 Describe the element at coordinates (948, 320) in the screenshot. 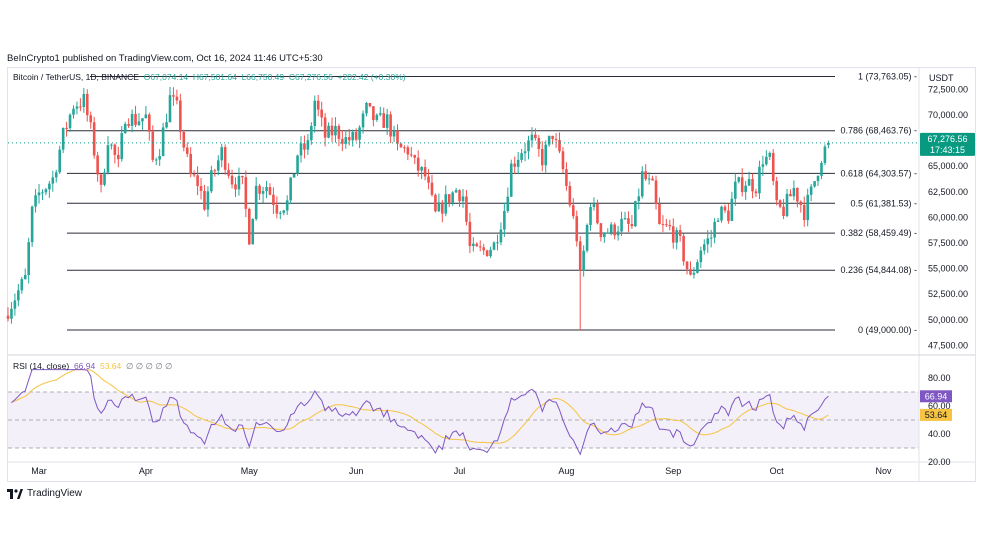

I see `price-tick-label: 50,000.00` at that location.